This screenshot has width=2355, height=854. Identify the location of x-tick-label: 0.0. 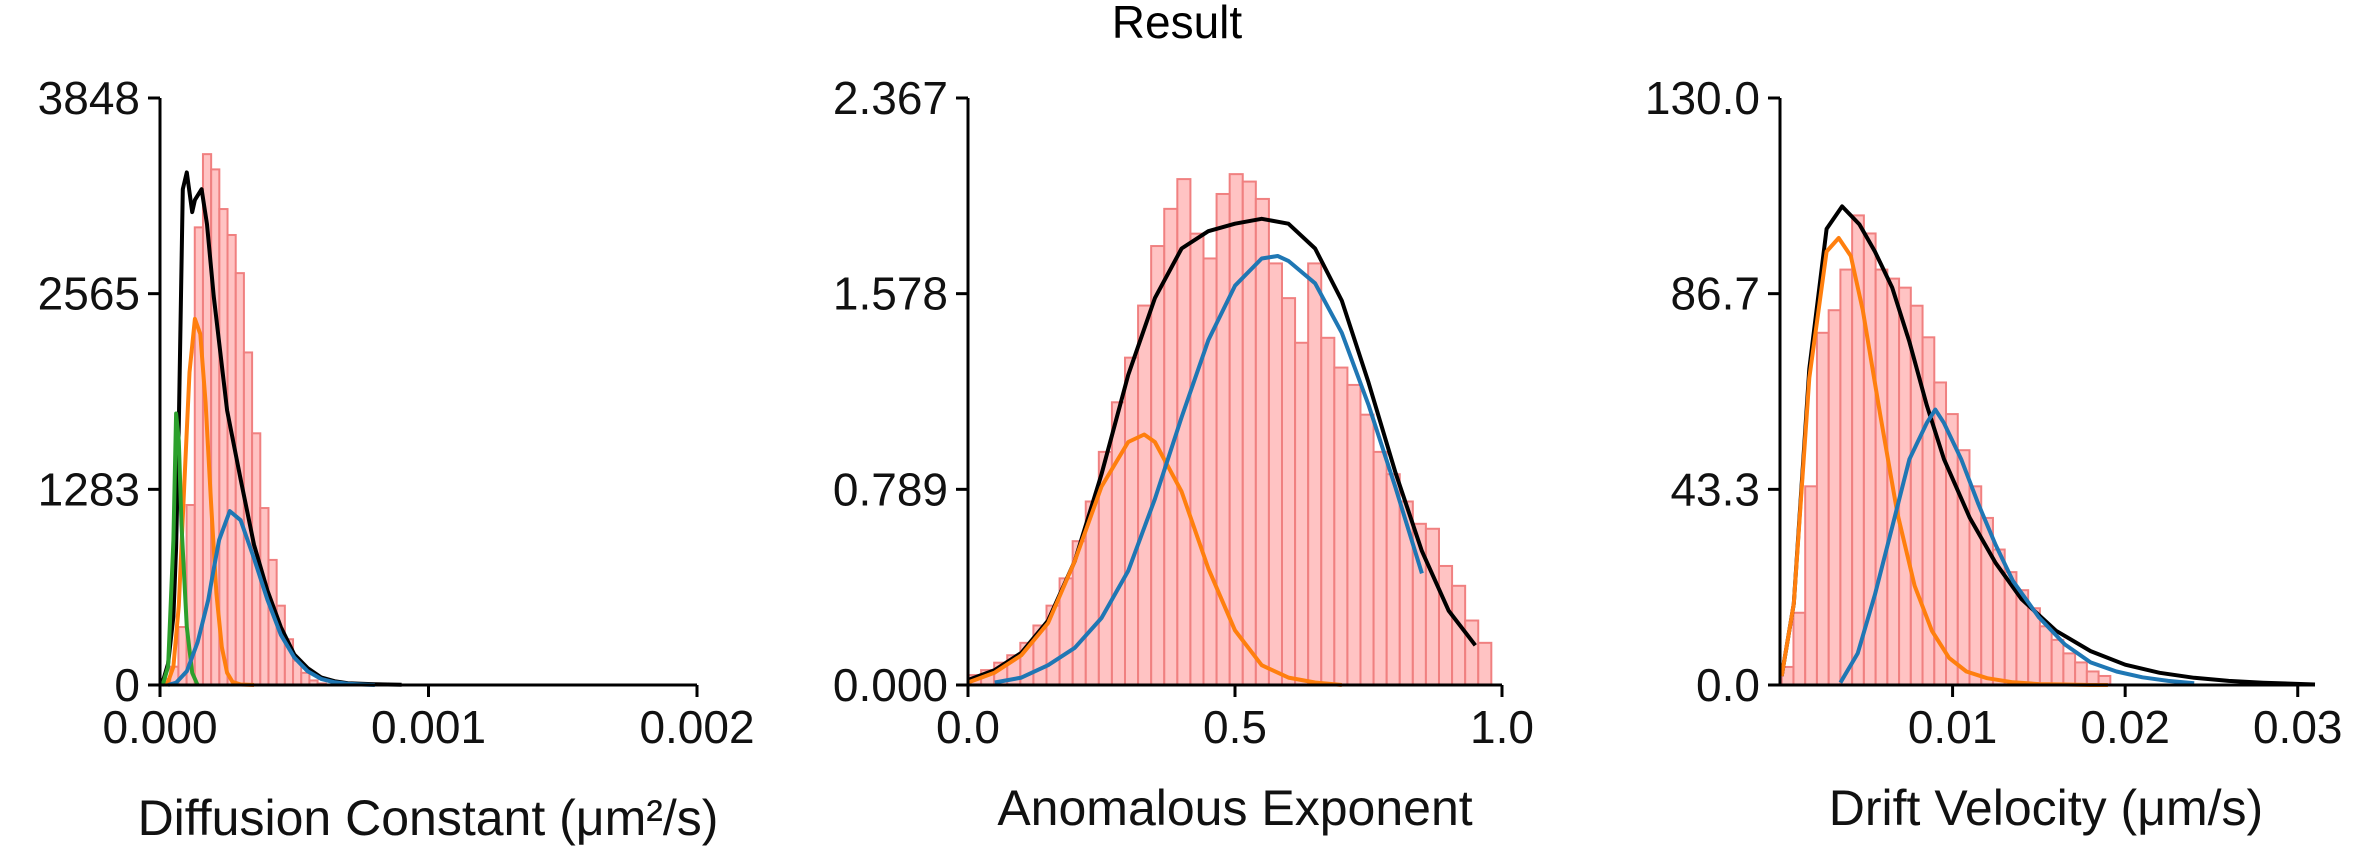
(968, 727).